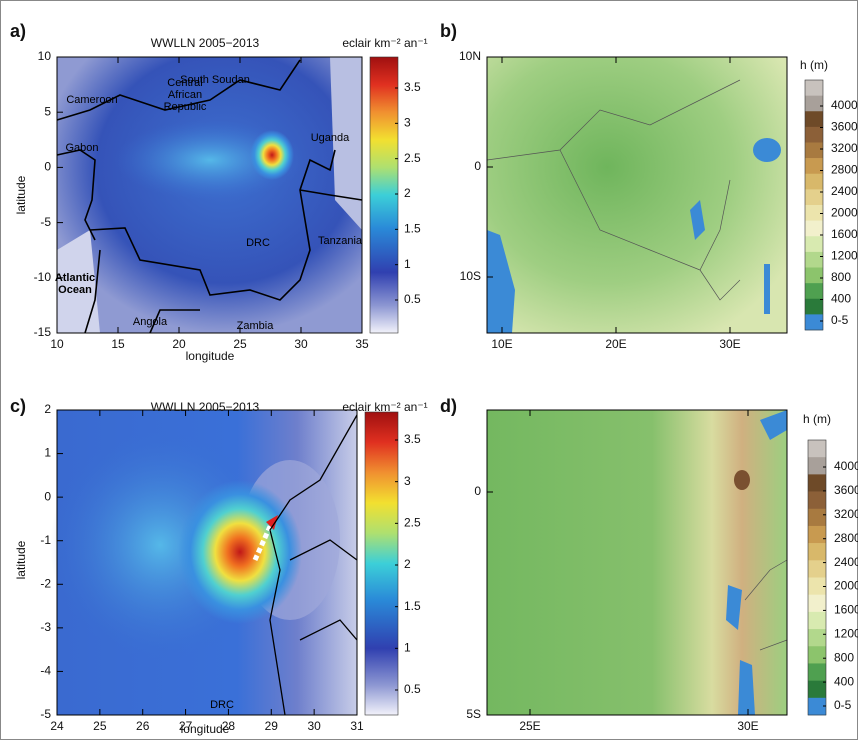  I want to click on colorbar-tick-label: 2000, so click(846, 586).